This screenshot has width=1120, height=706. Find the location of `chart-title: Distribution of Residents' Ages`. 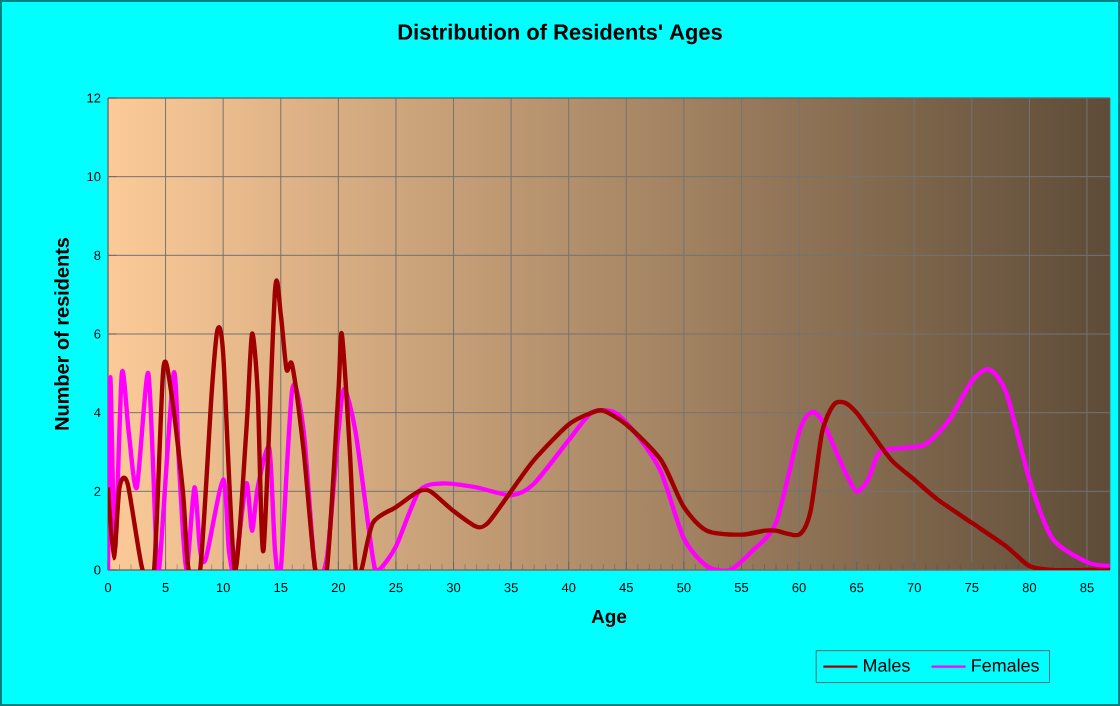

chart-title: Distribution of Residents' Ages is located at coordinates (560, 34).